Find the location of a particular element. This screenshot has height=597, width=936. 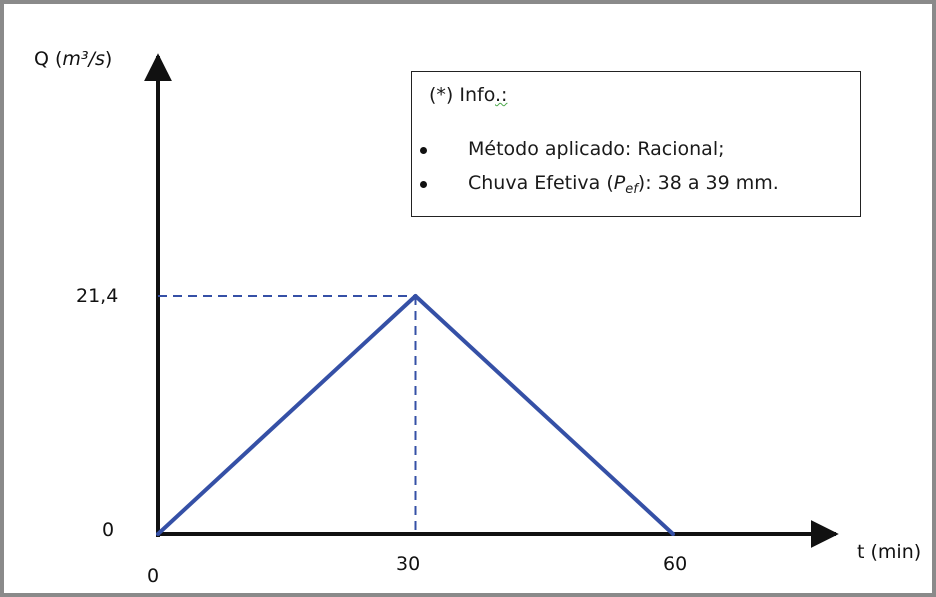

y-tick-label-peak: 21,4 is located at coordinates (97, 296).